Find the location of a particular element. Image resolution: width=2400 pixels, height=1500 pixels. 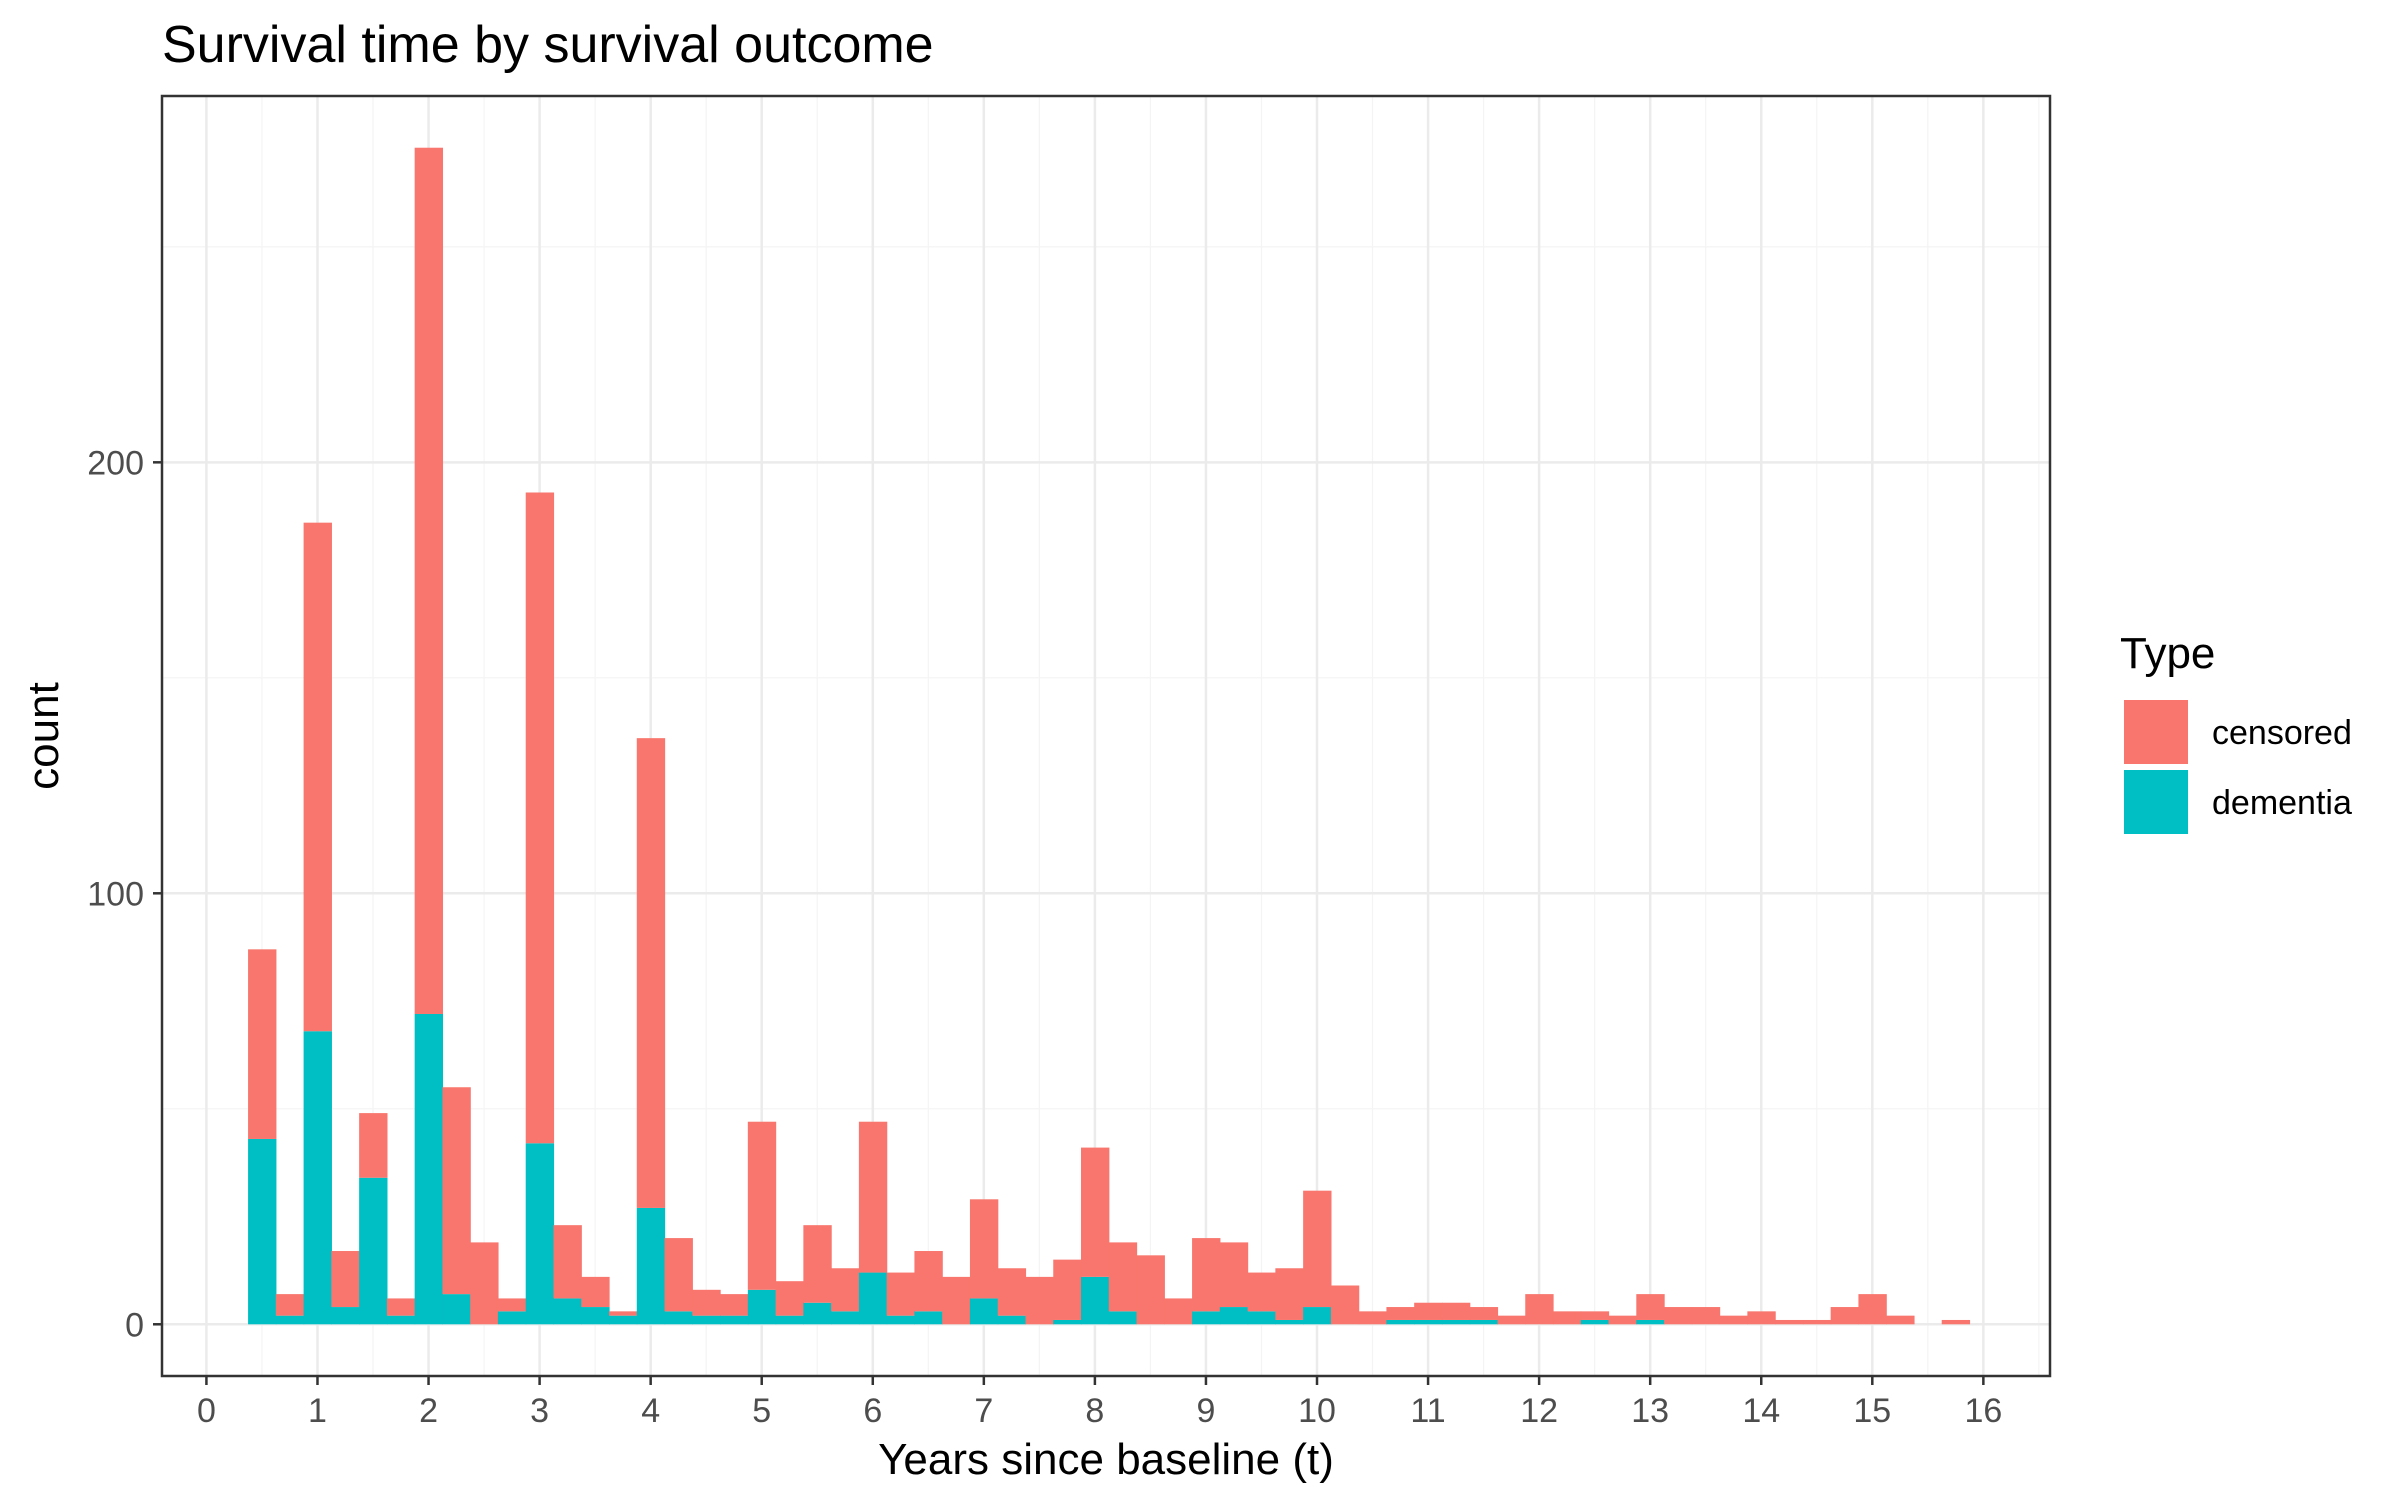

legend: Type censored dementia is located at coordinates (2236, 731).